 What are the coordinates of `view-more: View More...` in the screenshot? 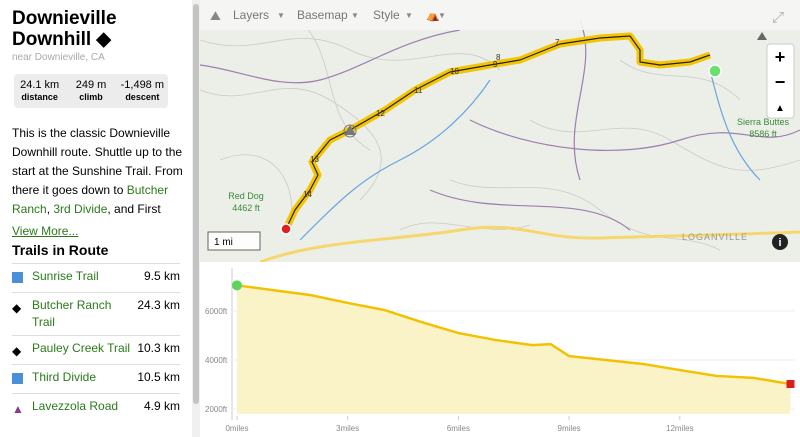 It's located at (45, 231).